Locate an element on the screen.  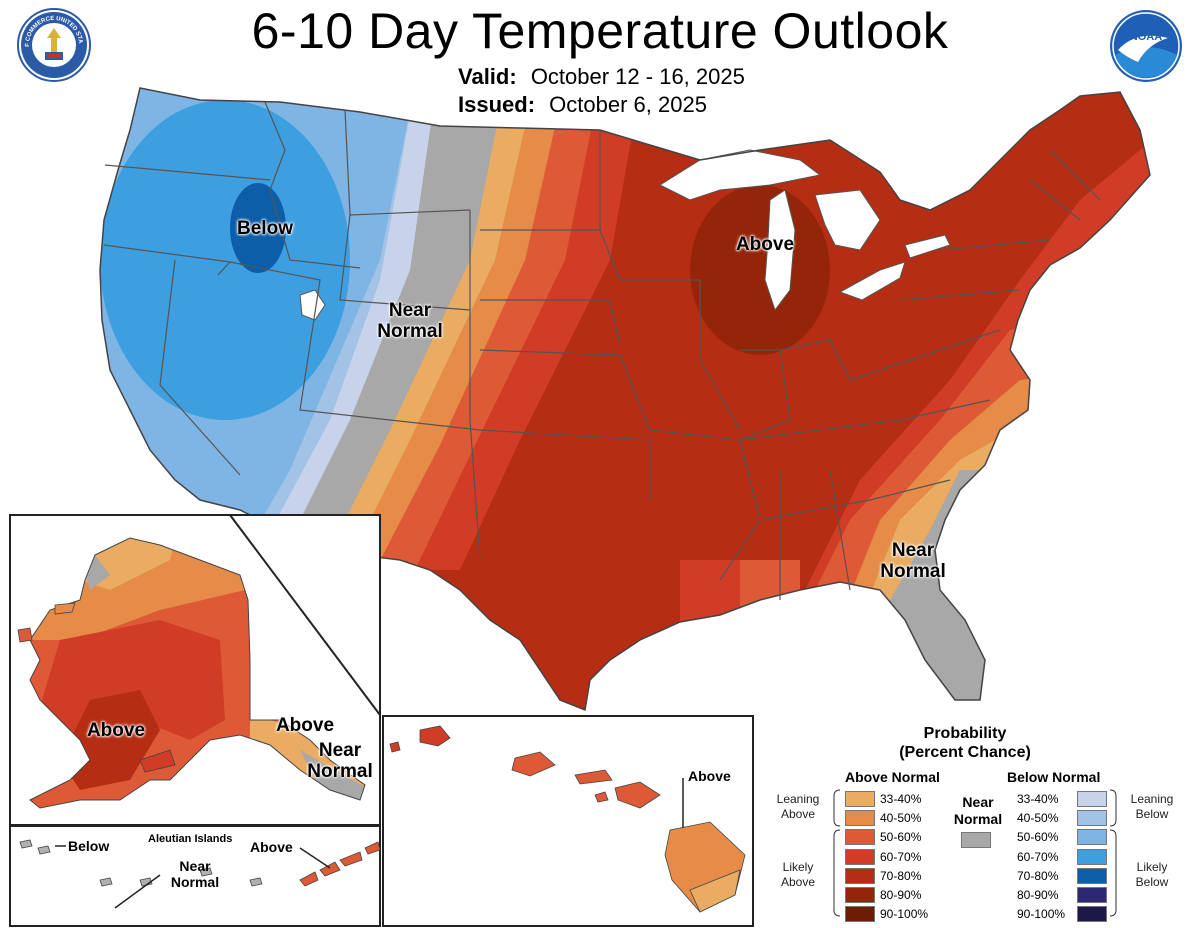
label-conus-near-normal-west: Near Normal is located at coordinates (410, 321).